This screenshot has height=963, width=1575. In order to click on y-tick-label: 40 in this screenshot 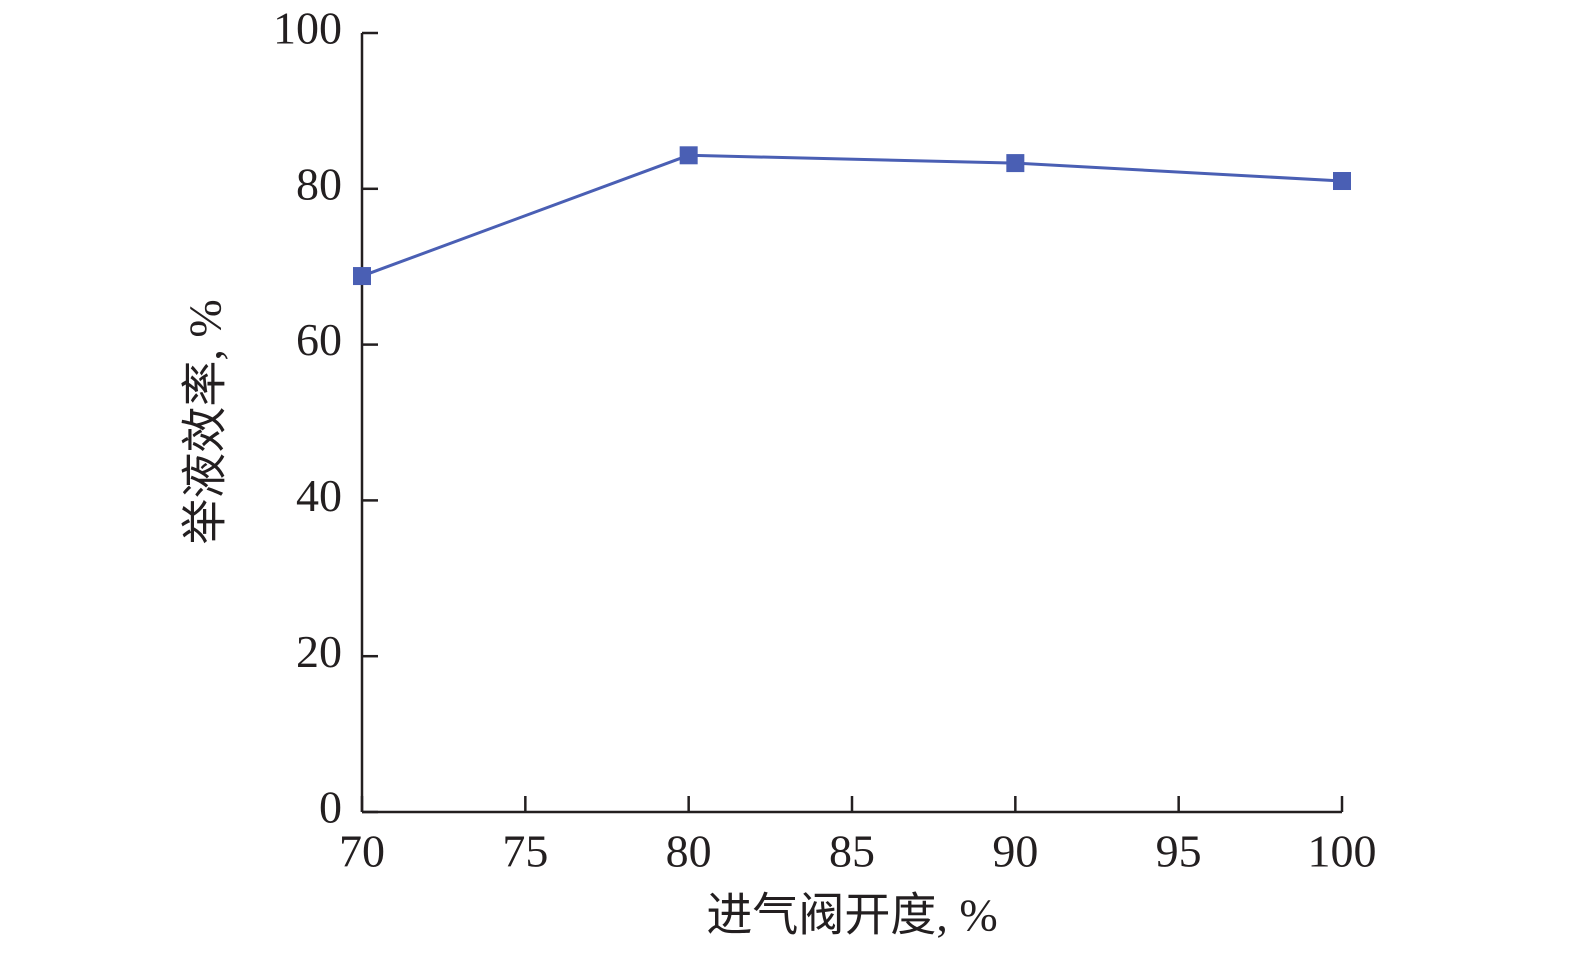, I will do `click(319, 495)`.